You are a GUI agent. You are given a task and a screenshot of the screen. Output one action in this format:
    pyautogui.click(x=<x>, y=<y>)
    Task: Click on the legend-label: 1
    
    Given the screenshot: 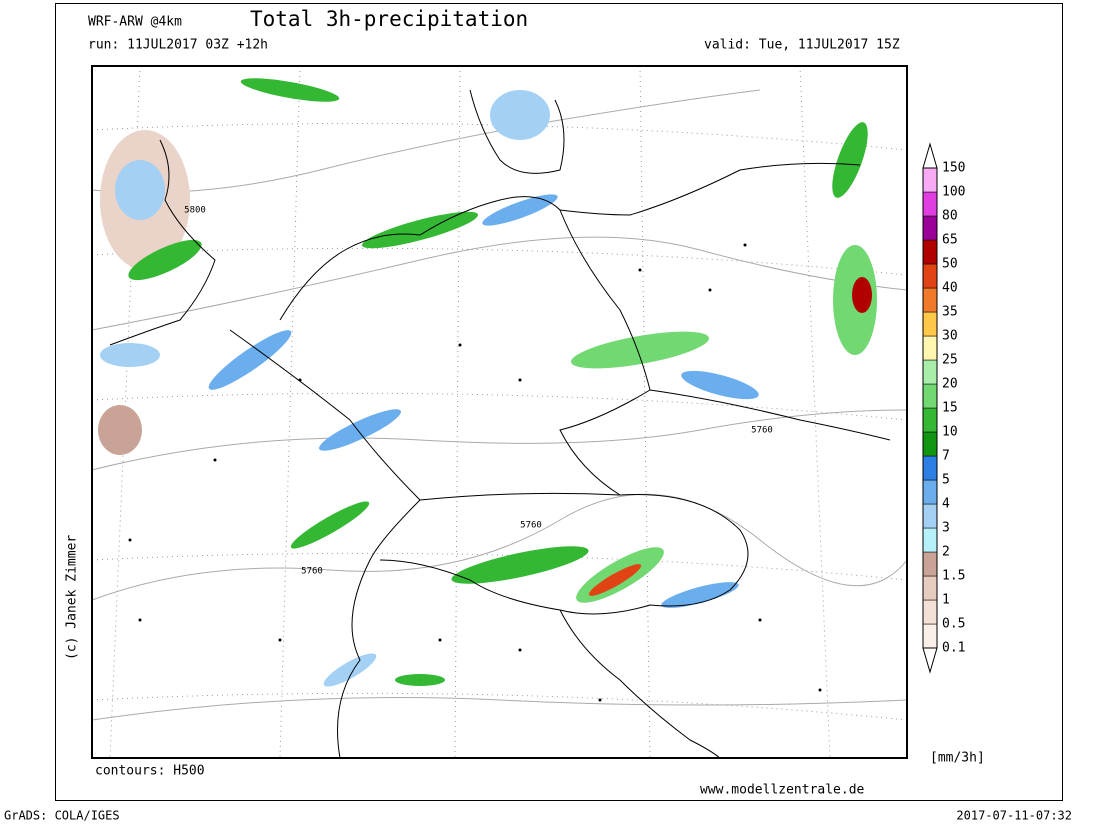 What is the action you would take?
    pyautogui.click(x=946, y=600)
    